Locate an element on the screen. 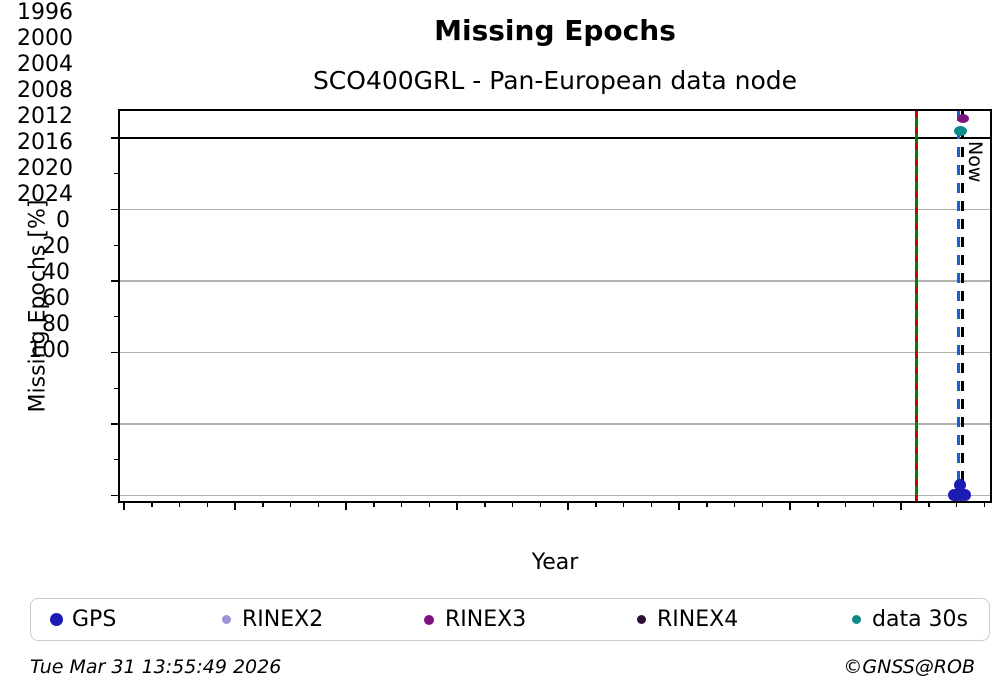 The image size is (1008, 699). data-point-rinex3 is located at coordinates (962, 119).